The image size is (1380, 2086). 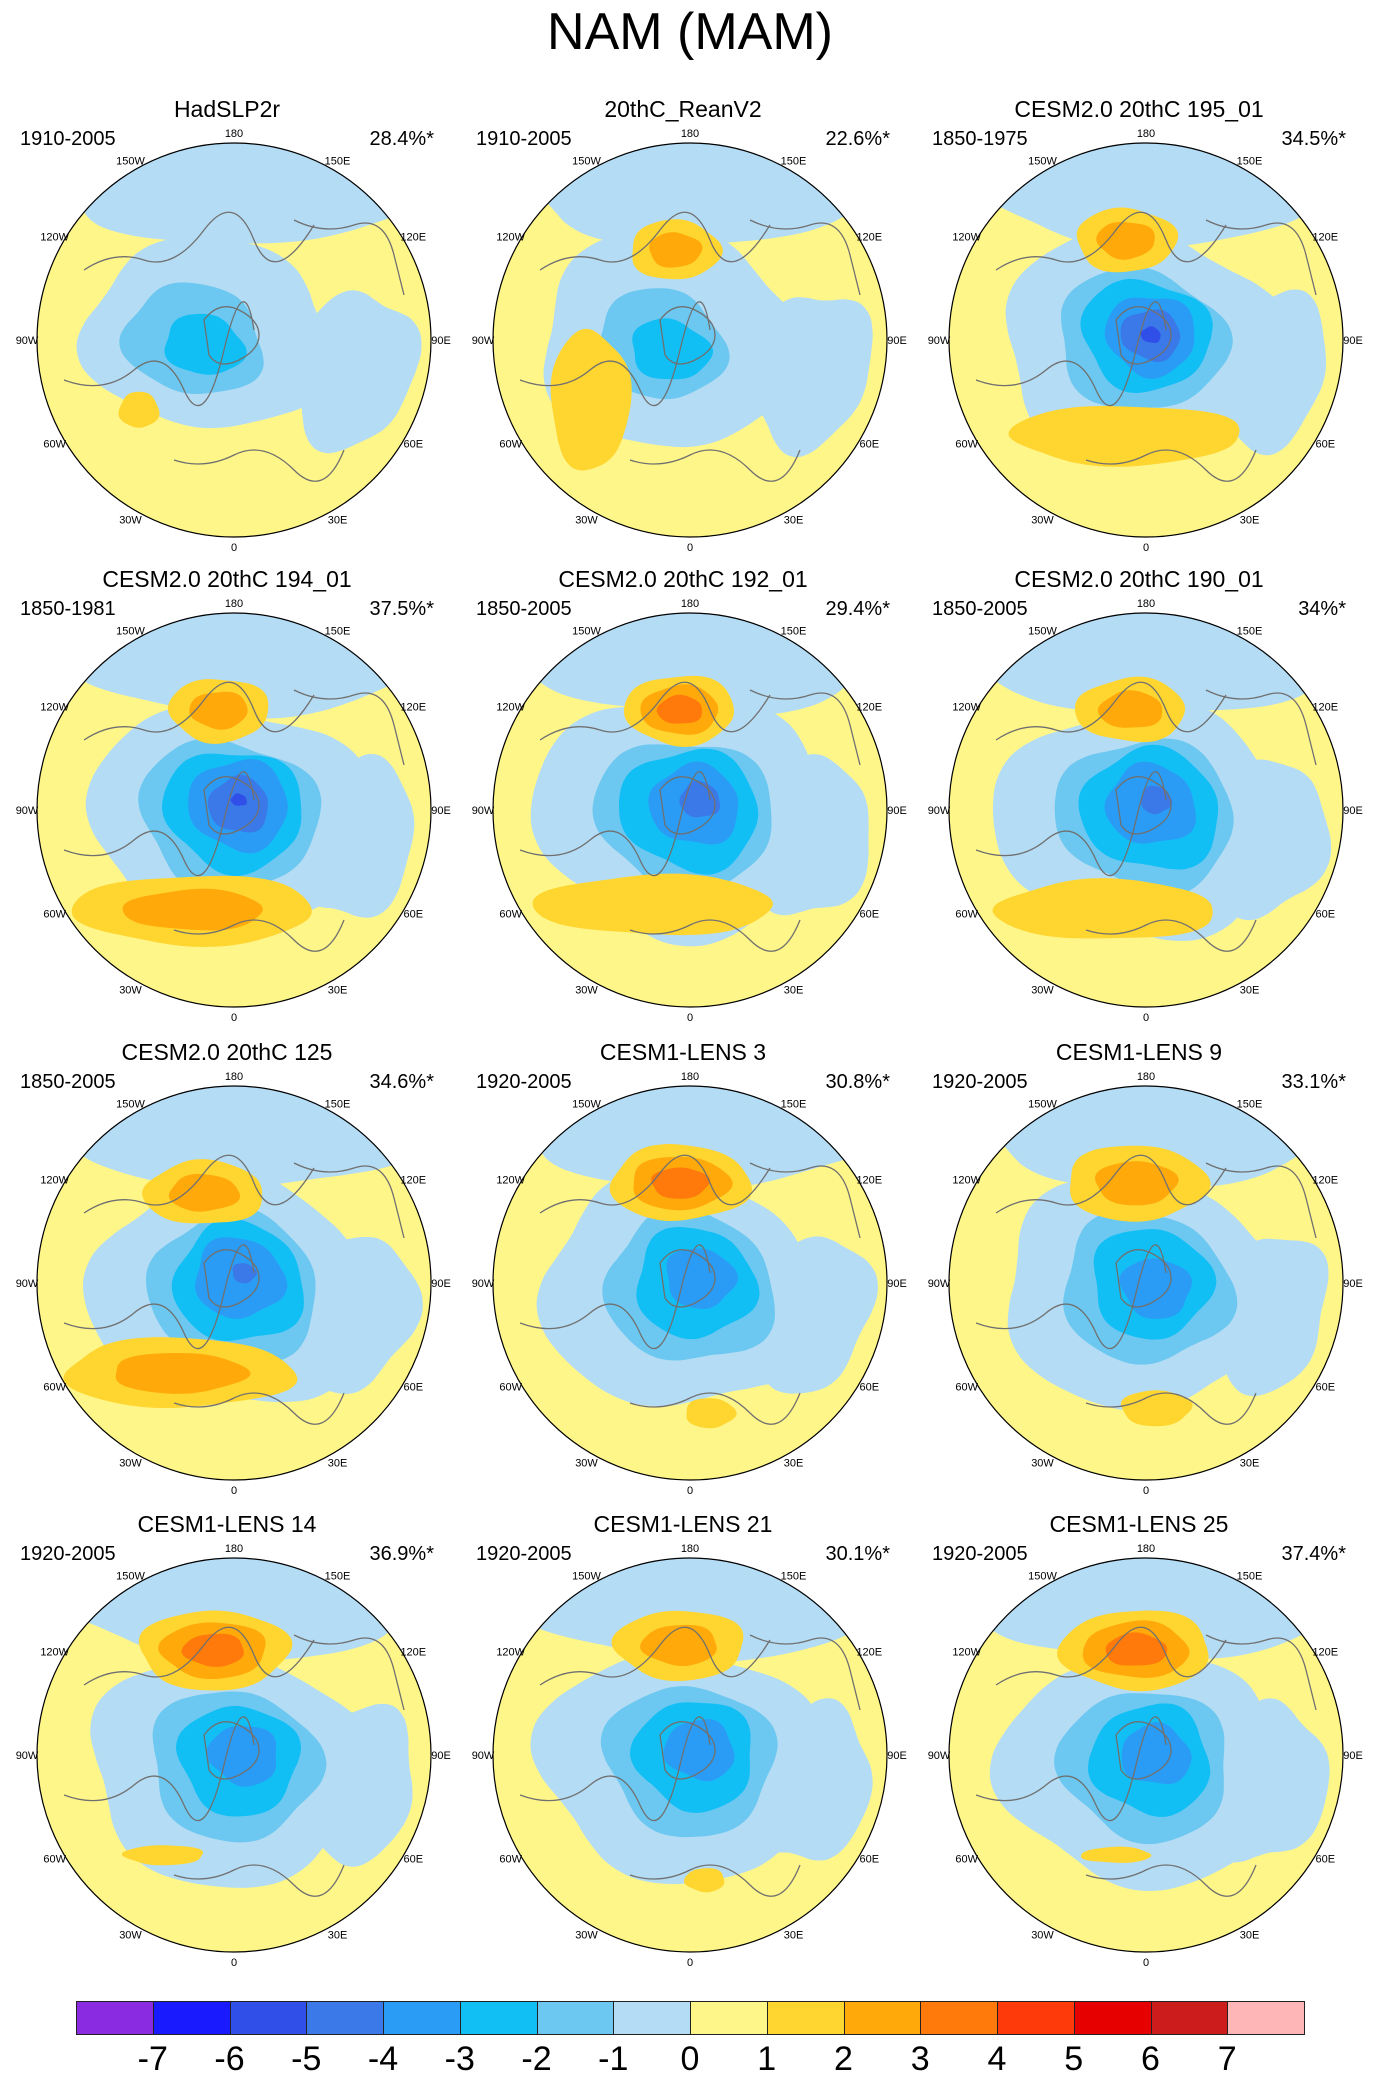 What do you see at coordinates (1139, 579) in the screenshot?
I see `panel-title: CESM2.0 20thC 190_01` at bounding box center [1139, 579].